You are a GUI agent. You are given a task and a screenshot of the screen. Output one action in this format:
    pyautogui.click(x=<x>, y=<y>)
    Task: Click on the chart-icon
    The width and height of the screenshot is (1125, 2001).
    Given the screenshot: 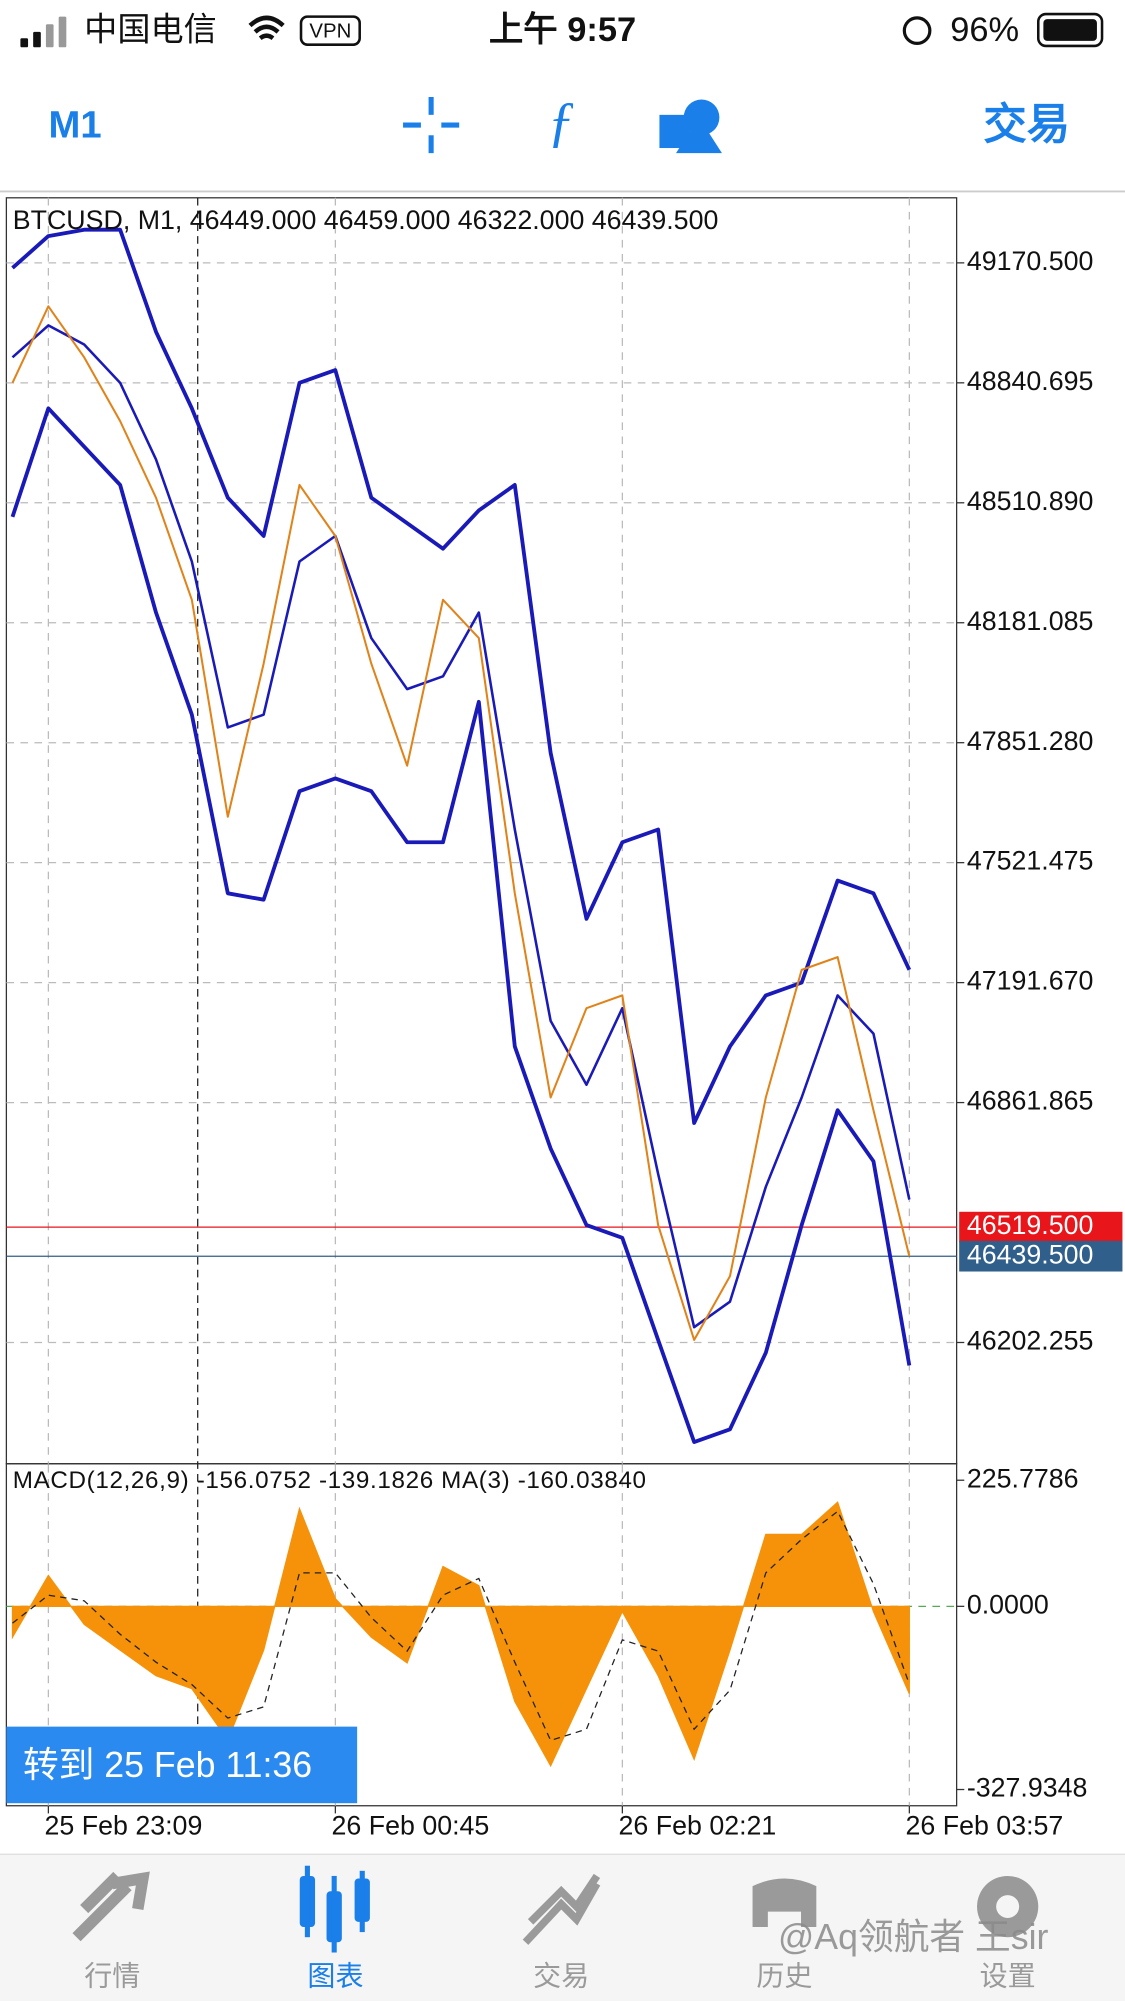 What is the action you would take?
    pyautogui.click(x=334, y=1909)
    